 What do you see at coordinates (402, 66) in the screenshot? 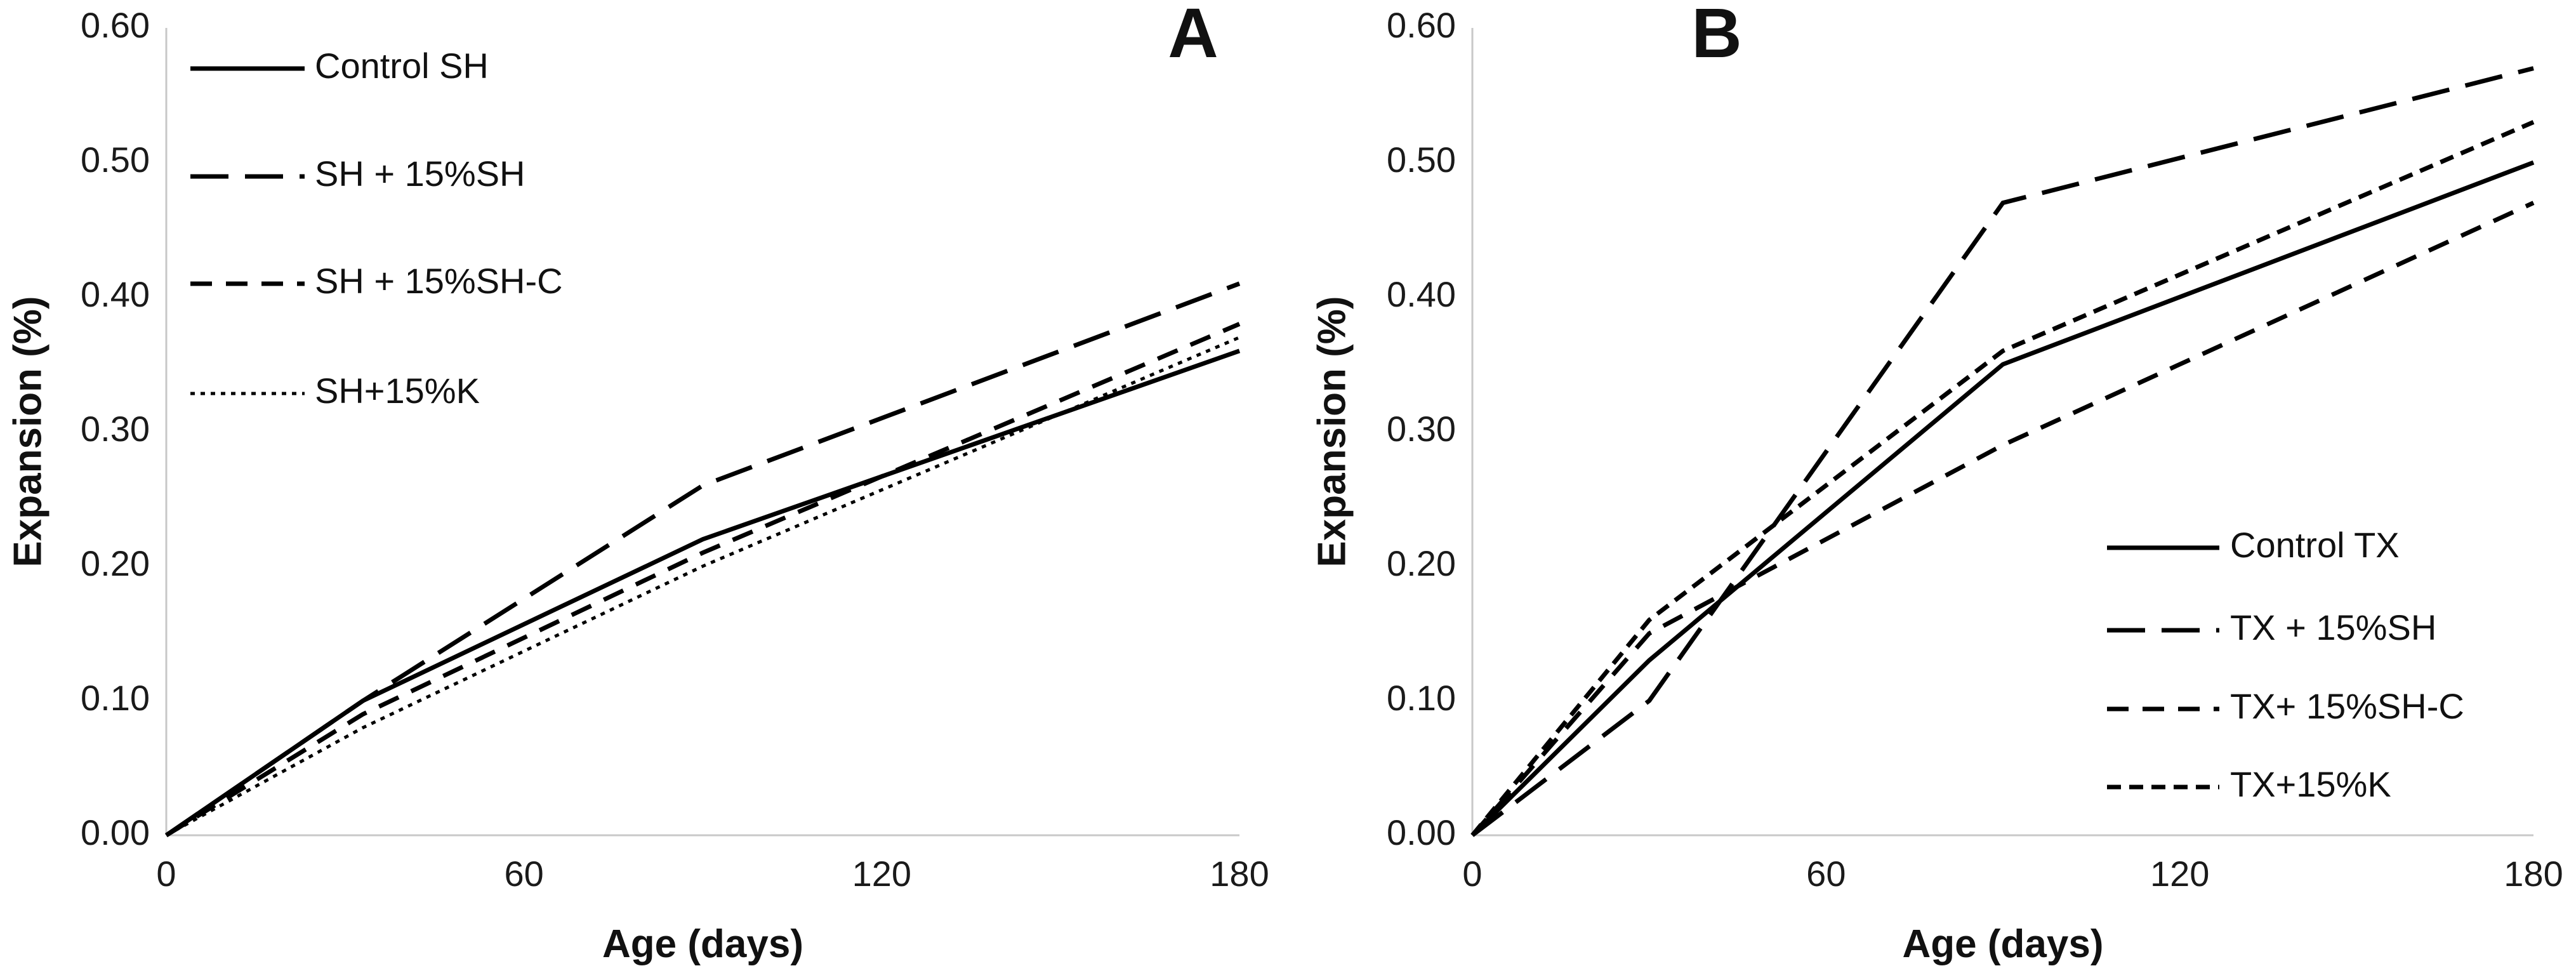
I see `legend-label: Control SH` at bounding box center [402, 66].